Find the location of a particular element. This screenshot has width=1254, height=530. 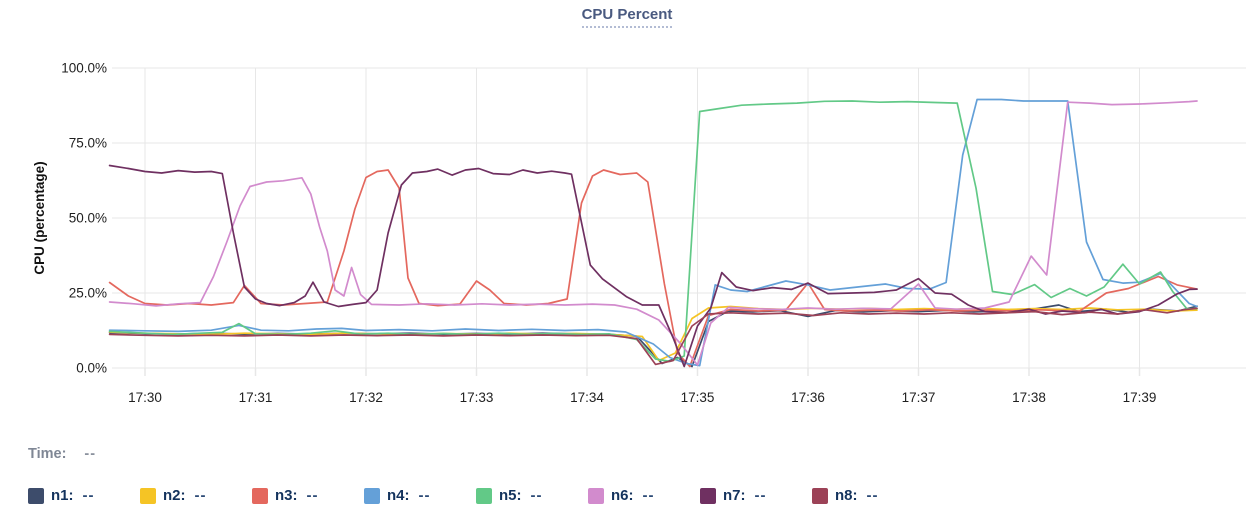

n7-color-swatch is located at coordinates (708, 495).